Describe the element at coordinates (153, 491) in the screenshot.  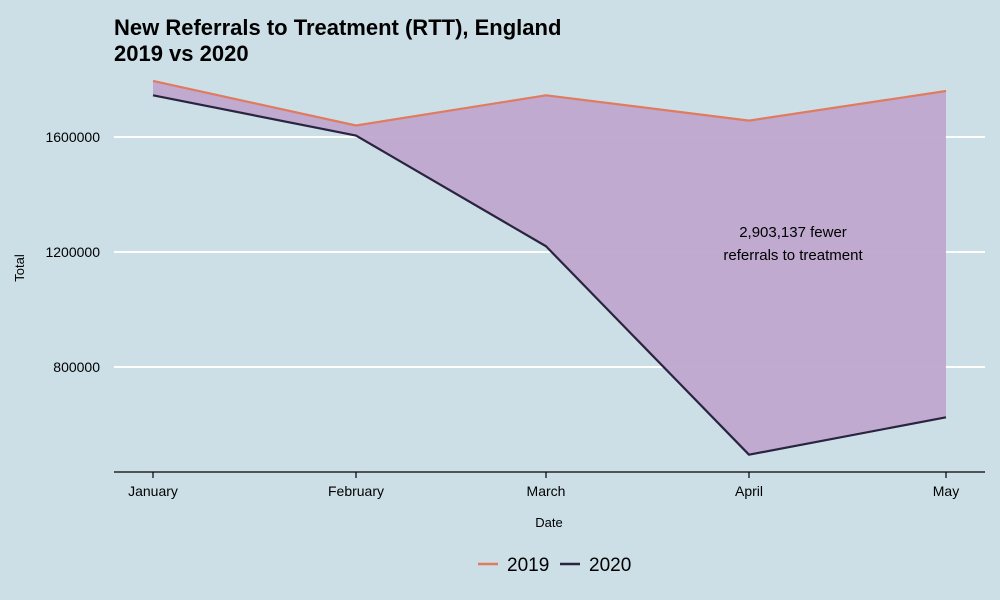
I see `x-tick-label: January` at that location.